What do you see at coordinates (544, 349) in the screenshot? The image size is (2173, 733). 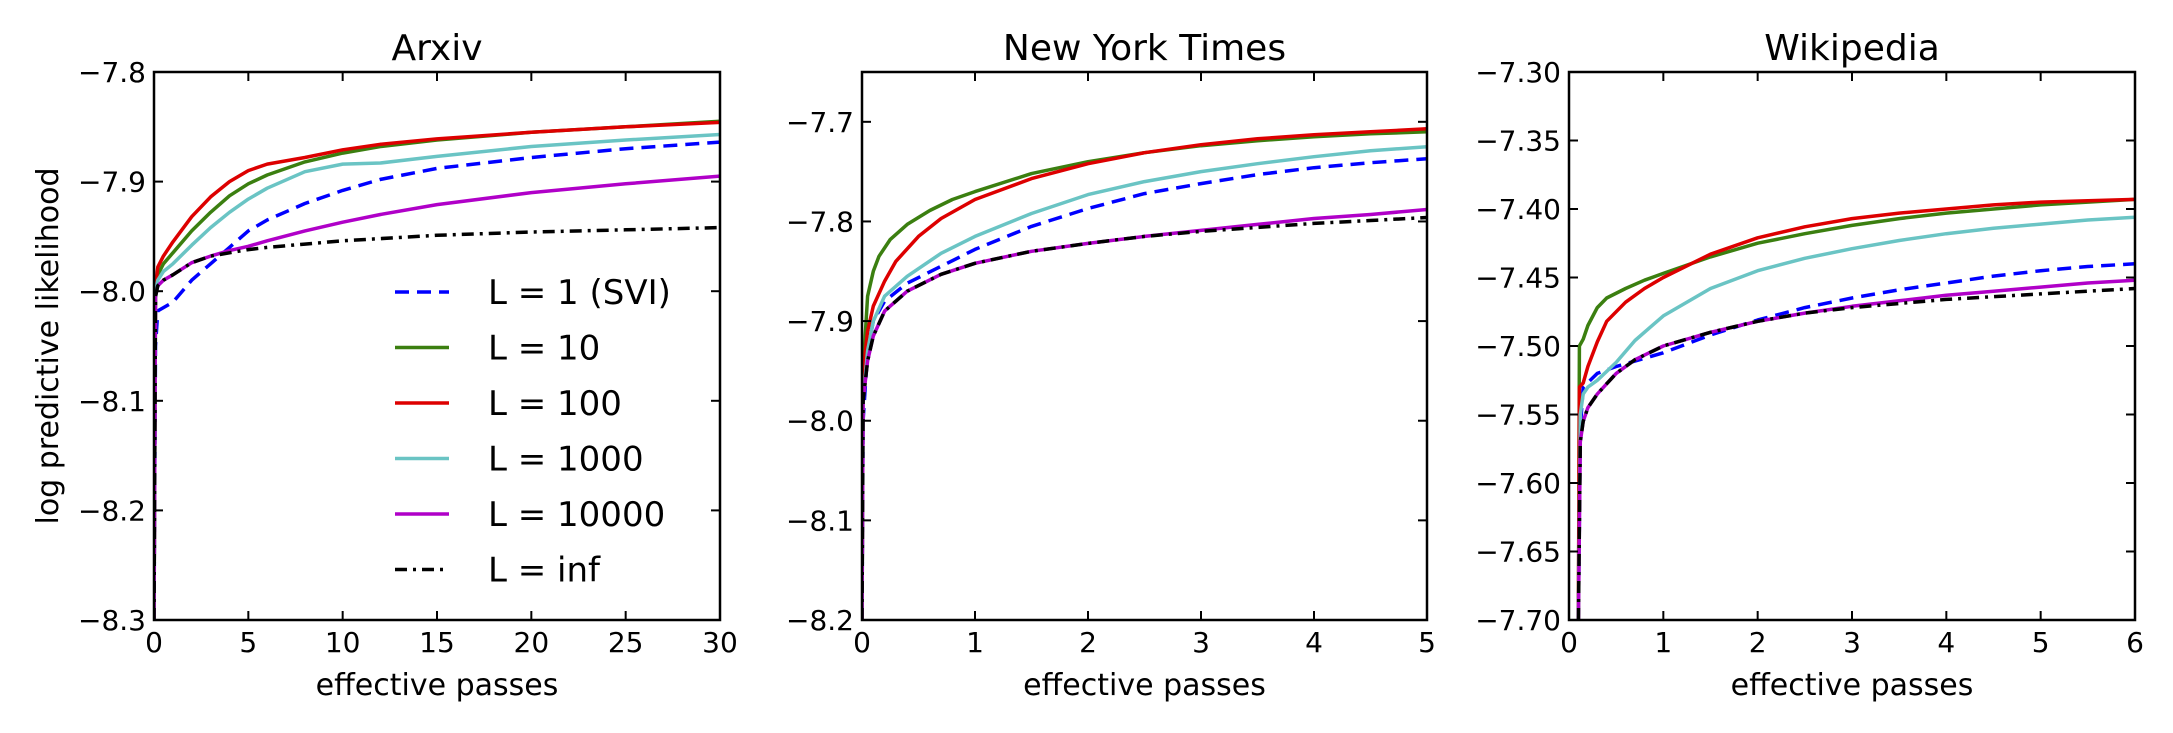 I see `legend-label-2: L = 10` at bounding box center [544, 349].